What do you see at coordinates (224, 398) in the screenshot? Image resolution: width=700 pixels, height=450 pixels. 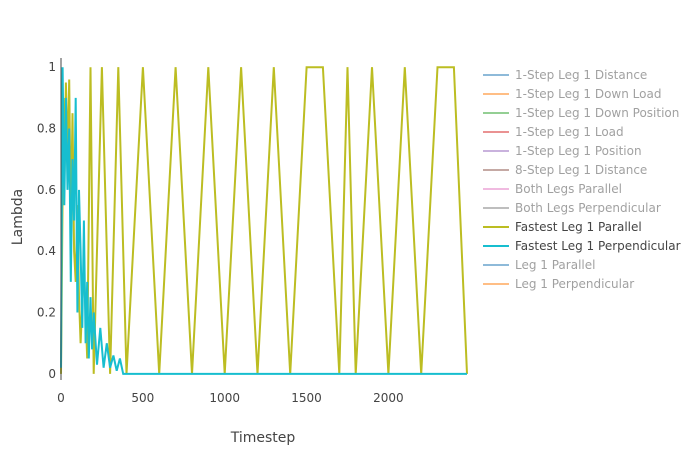 I see `x-tick-label: 1000` at bounding box center [224, 398].